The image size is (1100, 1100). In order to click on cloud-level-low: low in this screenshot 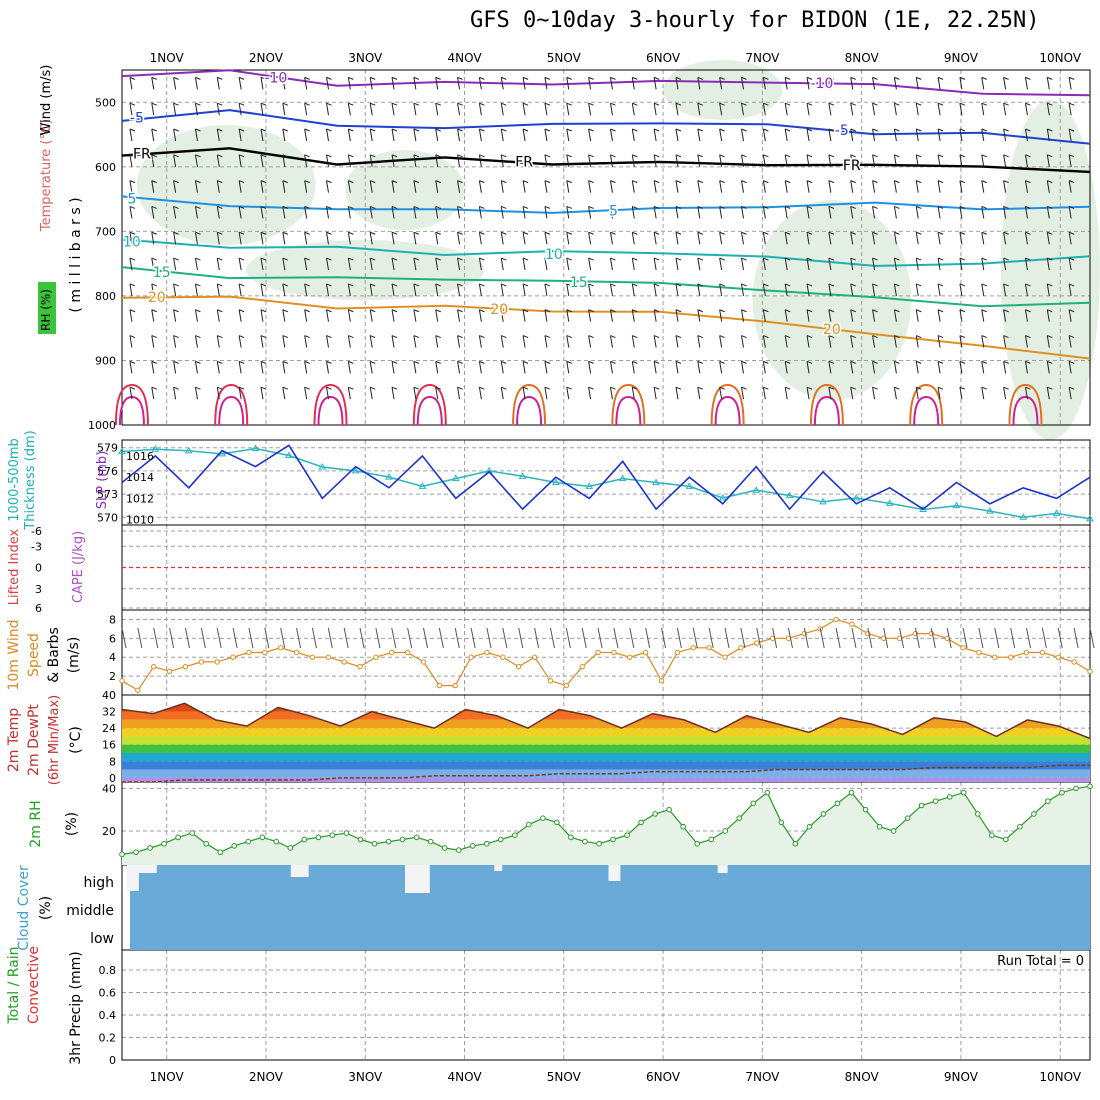, I will do `click(102, 939)`.